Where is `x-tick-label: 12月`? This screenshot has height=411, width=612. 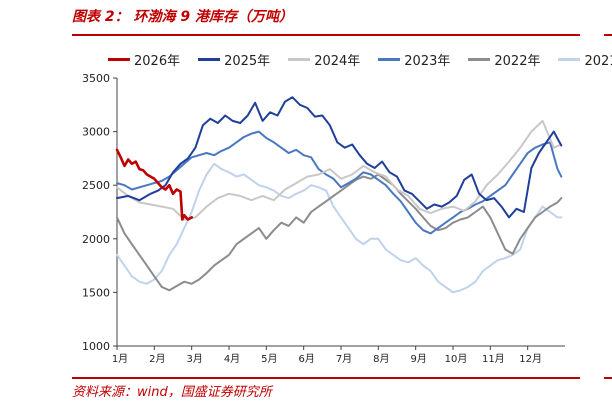 x-tick-label: 12月 is located at coordinates (530, 359).